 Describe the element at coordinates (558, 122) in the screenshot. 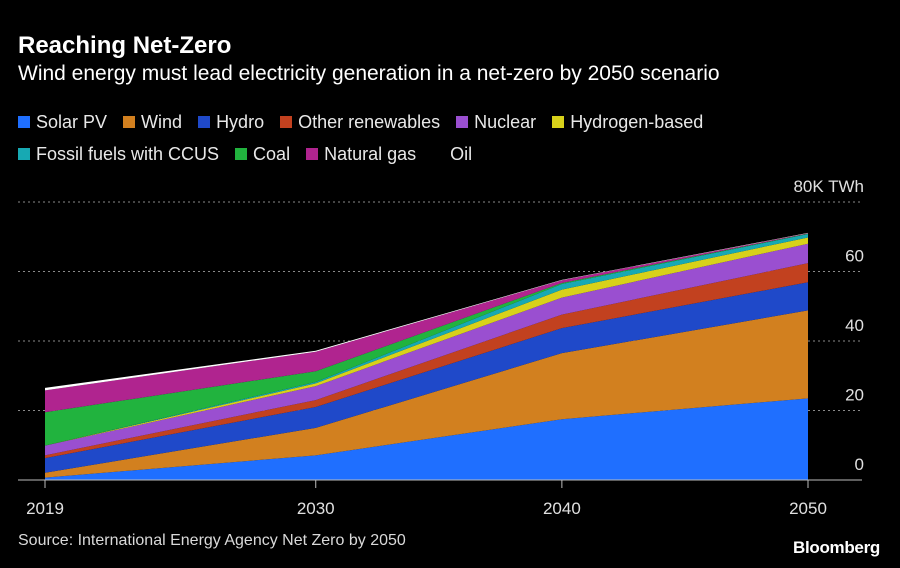

I see `legend-swatch-hydrogen-based` at that location.